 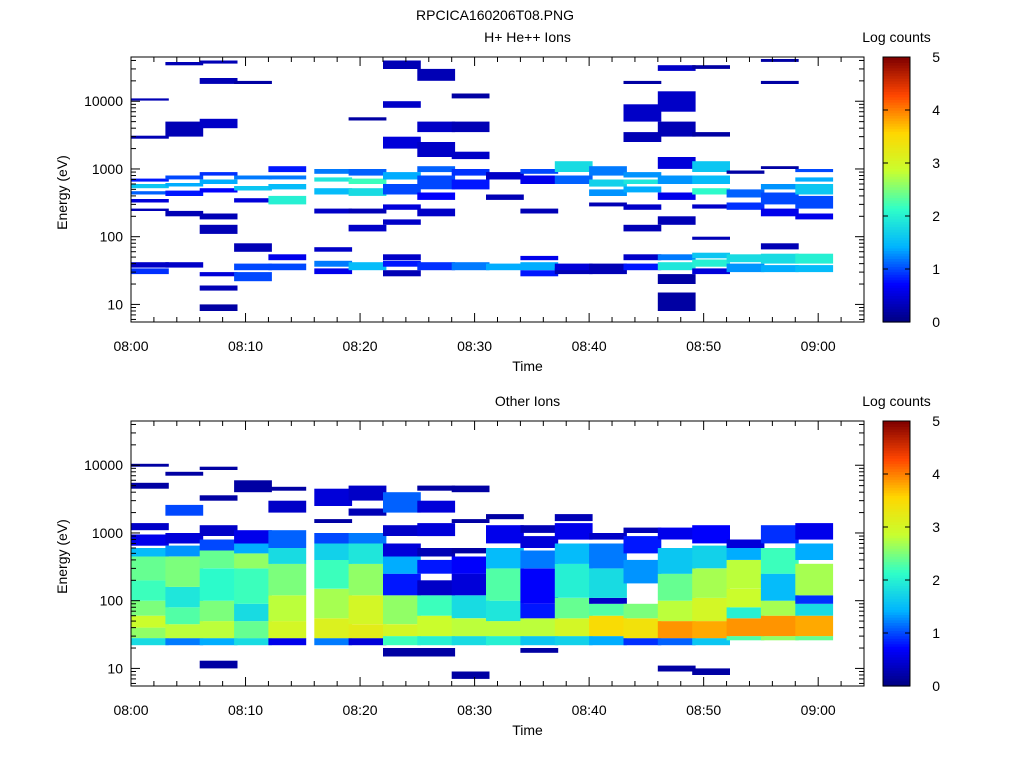 What do you see at coordinates (936, 580) in the screenshot?
I see `colorbar-tick-label: 2` at bounding box center [936, 580].